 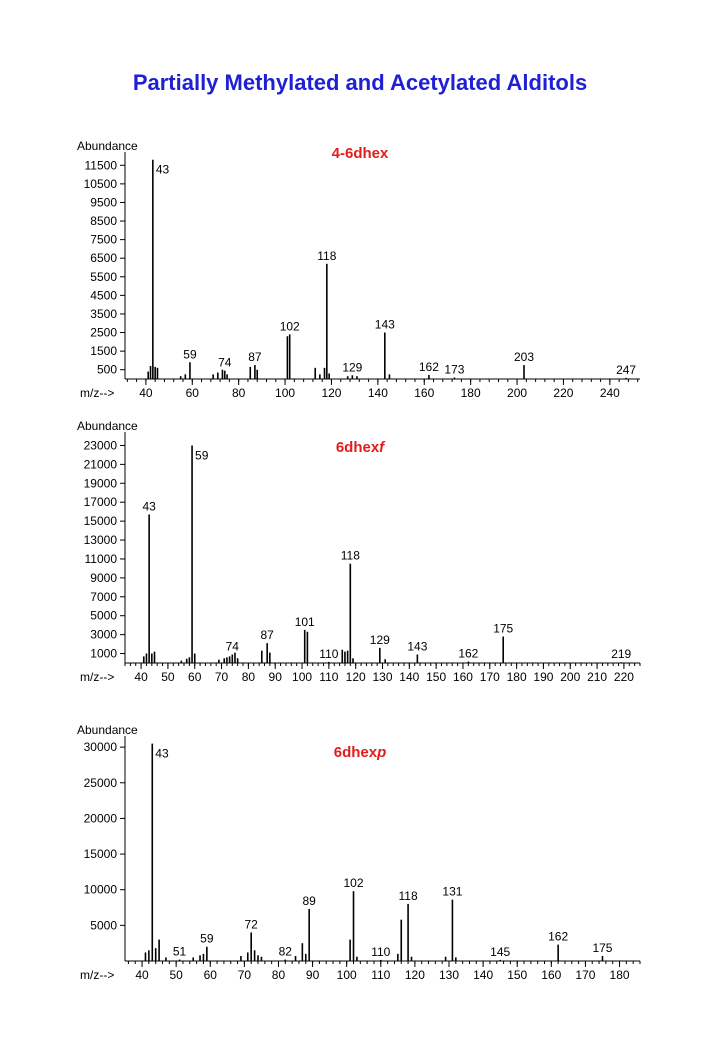 I want to click on y-tick-label: 10500, so click(x=101, y=184).